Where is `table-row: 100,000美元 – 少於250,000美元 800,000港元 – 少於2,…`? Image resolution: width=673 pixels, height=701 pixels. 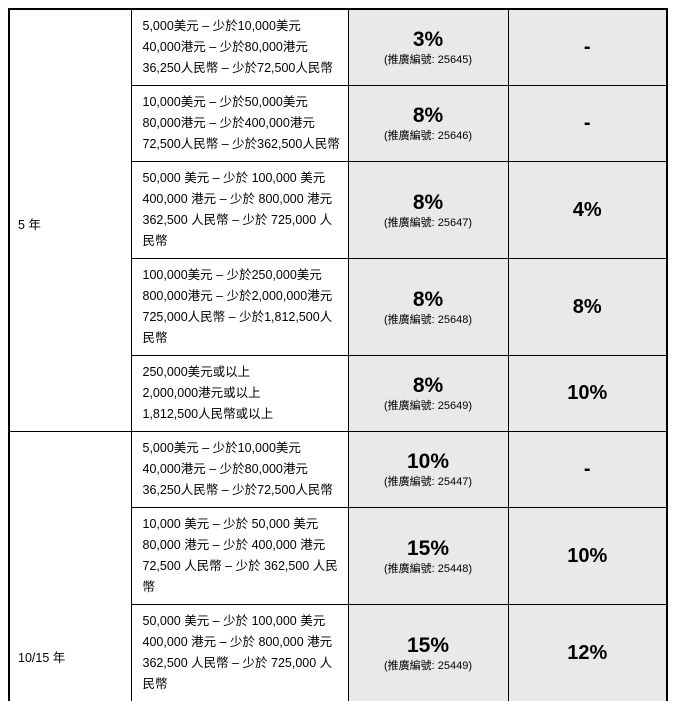 table-row: 100,000美元 – 少於250,000美元 800,000港元 – 少於2,… is located at coordinates (338, 307).